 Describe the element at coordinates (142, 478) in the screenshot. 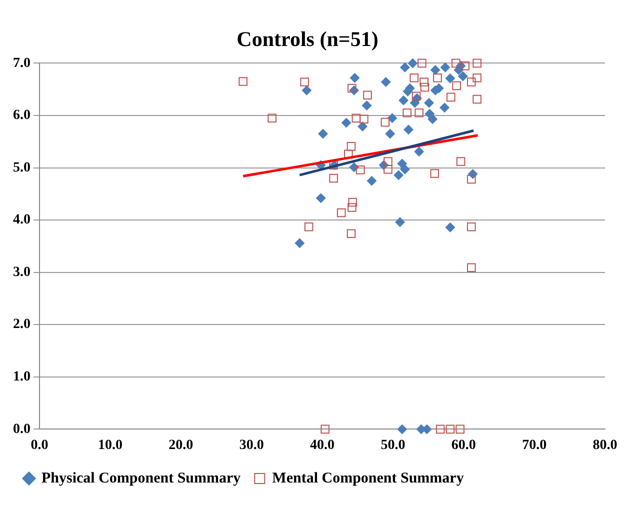

I see `legend-label: Physical Component Summary` at that location.